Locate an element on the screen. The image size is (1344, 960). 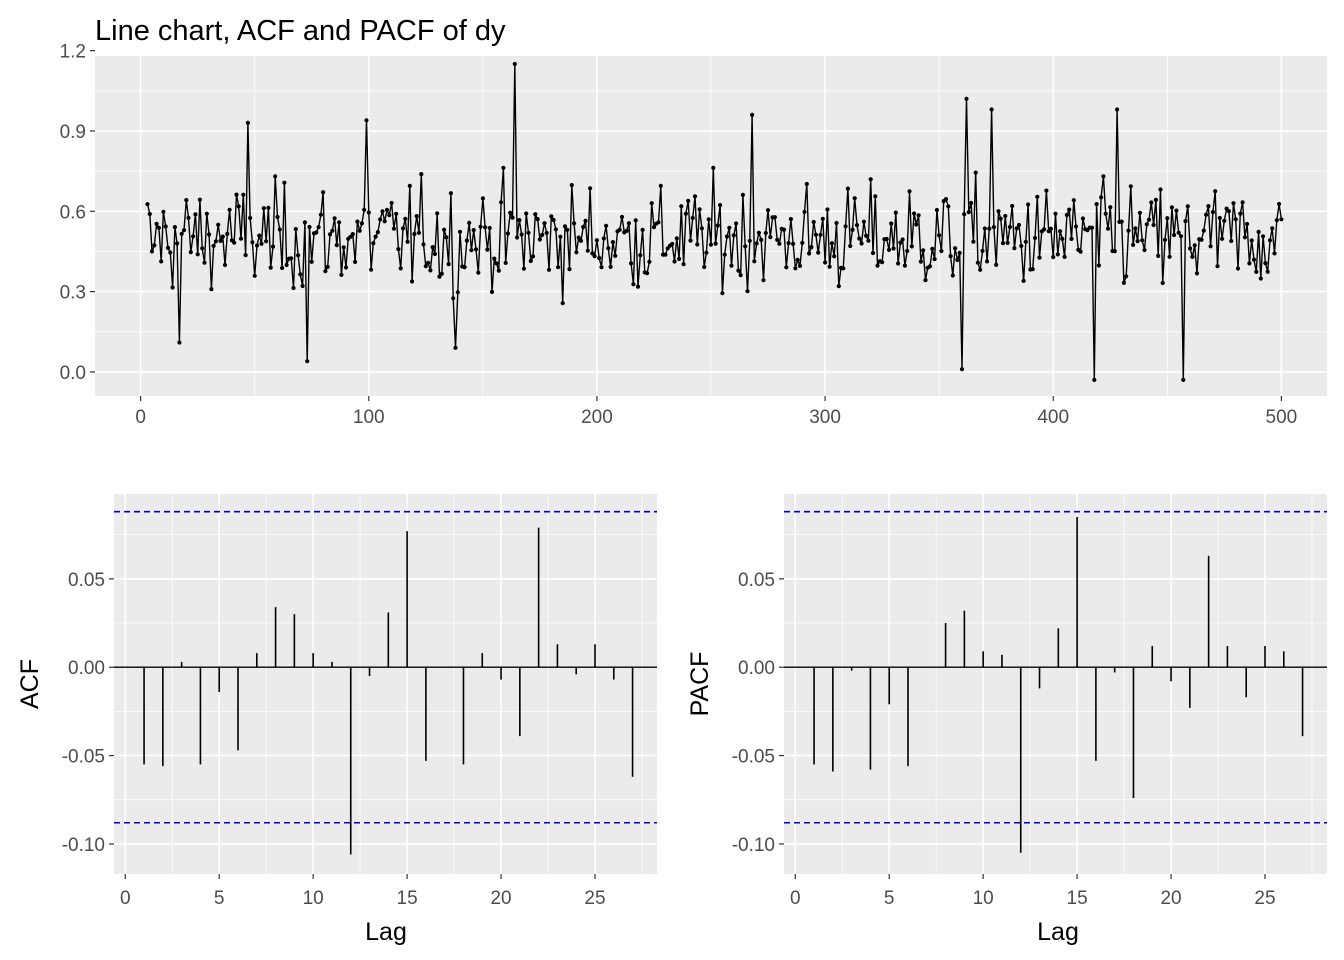
pacf-y-axis-title: PACF is located at coordinates (700, 684).